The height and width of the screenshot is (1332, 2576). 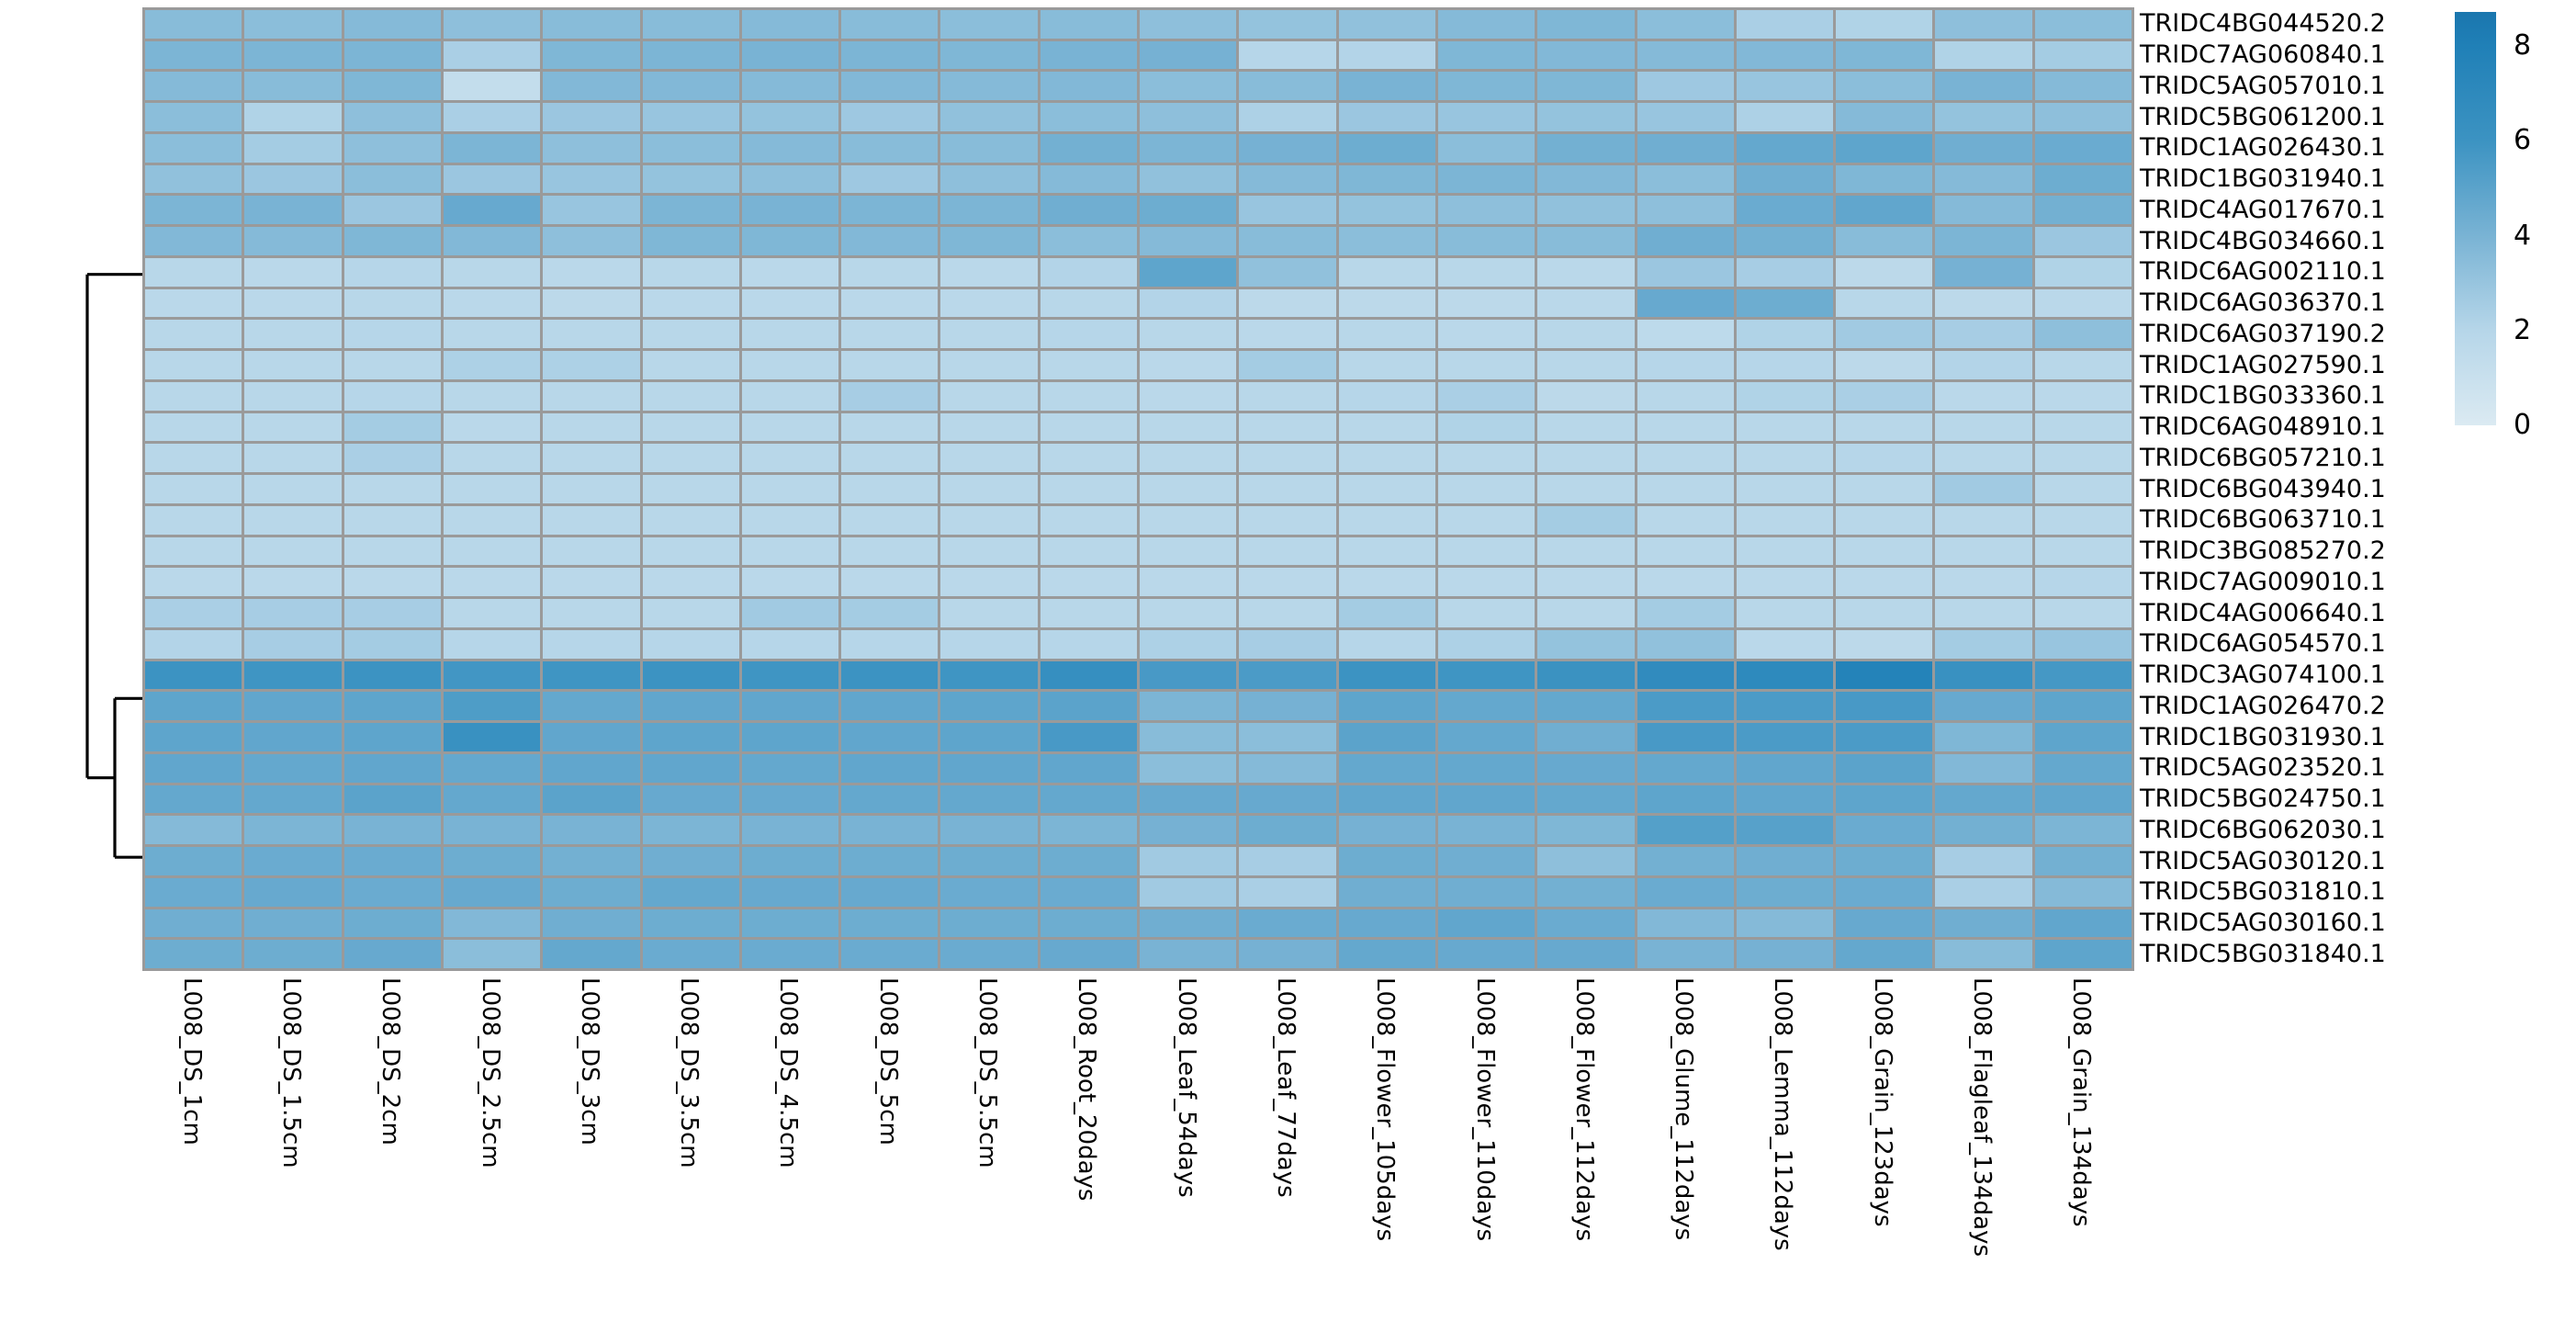 I want to click on dendrogram-links, so click(x=116, y=489).